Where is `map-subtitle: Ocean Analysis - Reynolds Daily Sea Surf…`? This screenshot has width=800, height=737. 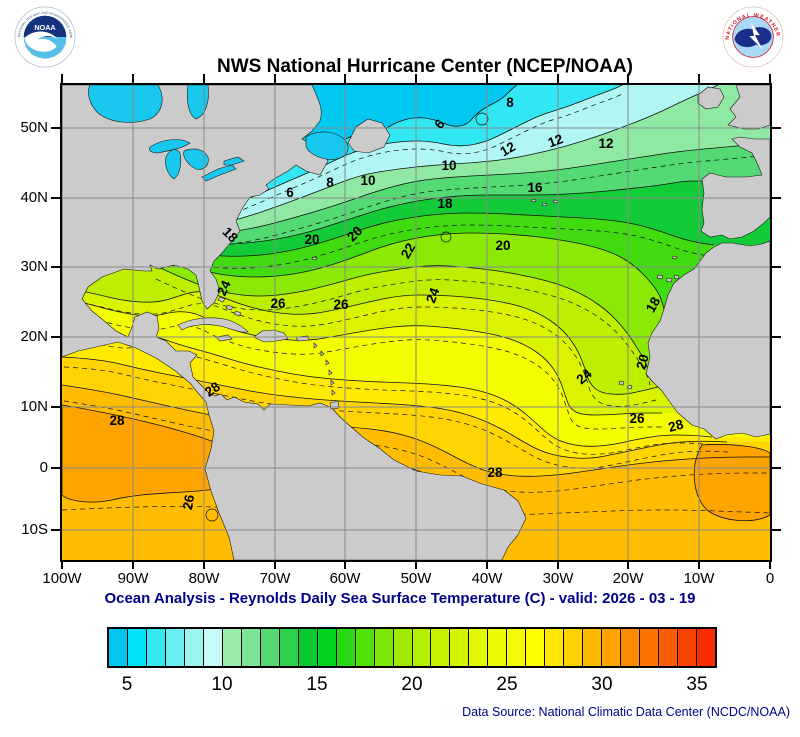
map-subtitle: Ocean Analysis - Reynolds Daily Sea Surf… is located at coordinates (400, 598).